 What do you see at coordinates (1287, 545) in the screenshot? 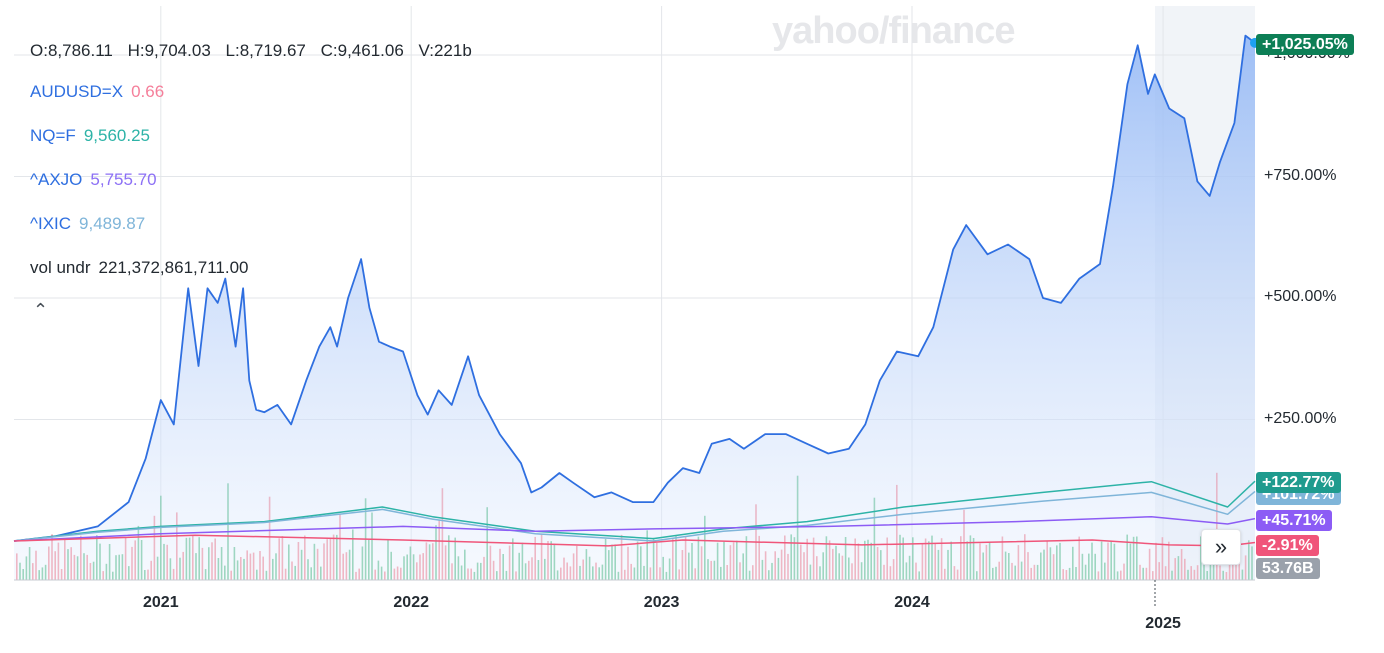
I see `badge-audusd: -2.91%` at bounding box center [1287, 545].